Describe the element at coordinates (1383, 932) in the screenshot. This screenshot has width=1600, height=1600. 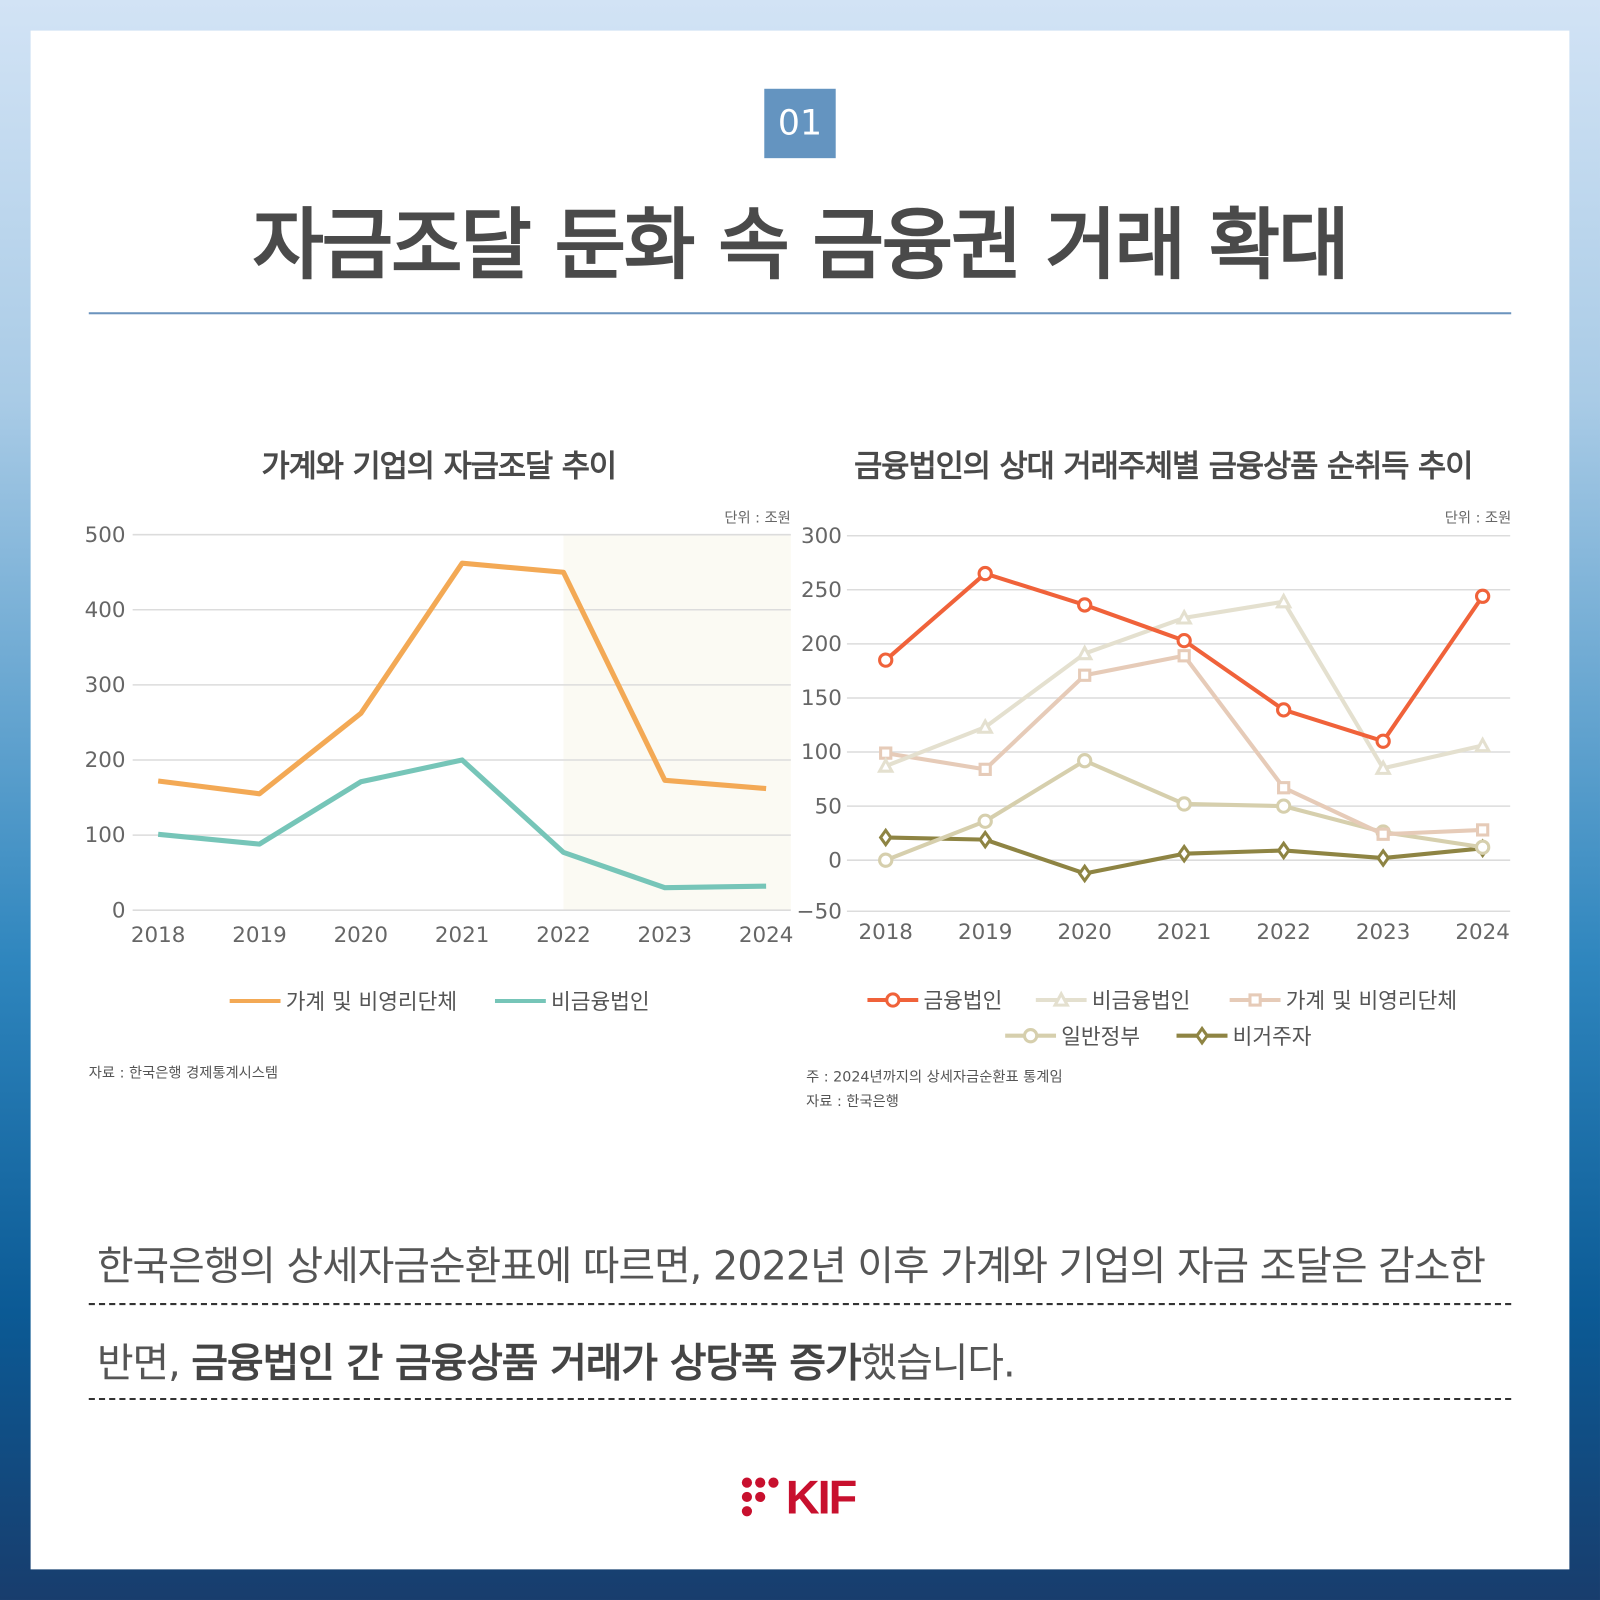
I see `x-tick-label: 2023` at that location.